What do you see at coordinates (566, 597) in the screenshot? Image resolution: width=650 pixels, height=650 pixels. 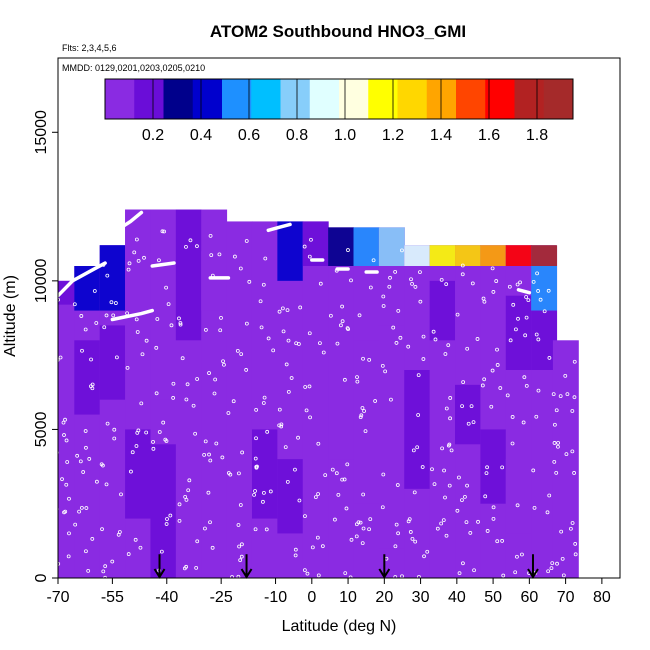 I see `x-tick-label: 70` at bounding box center [566, 597].